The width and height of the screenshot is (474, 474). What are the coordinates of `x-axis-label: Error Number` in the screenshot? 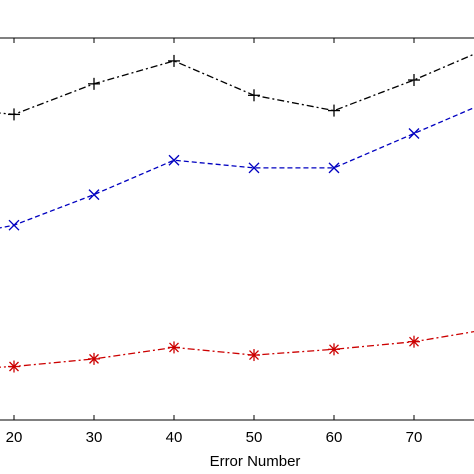 It's located at (255, 461).